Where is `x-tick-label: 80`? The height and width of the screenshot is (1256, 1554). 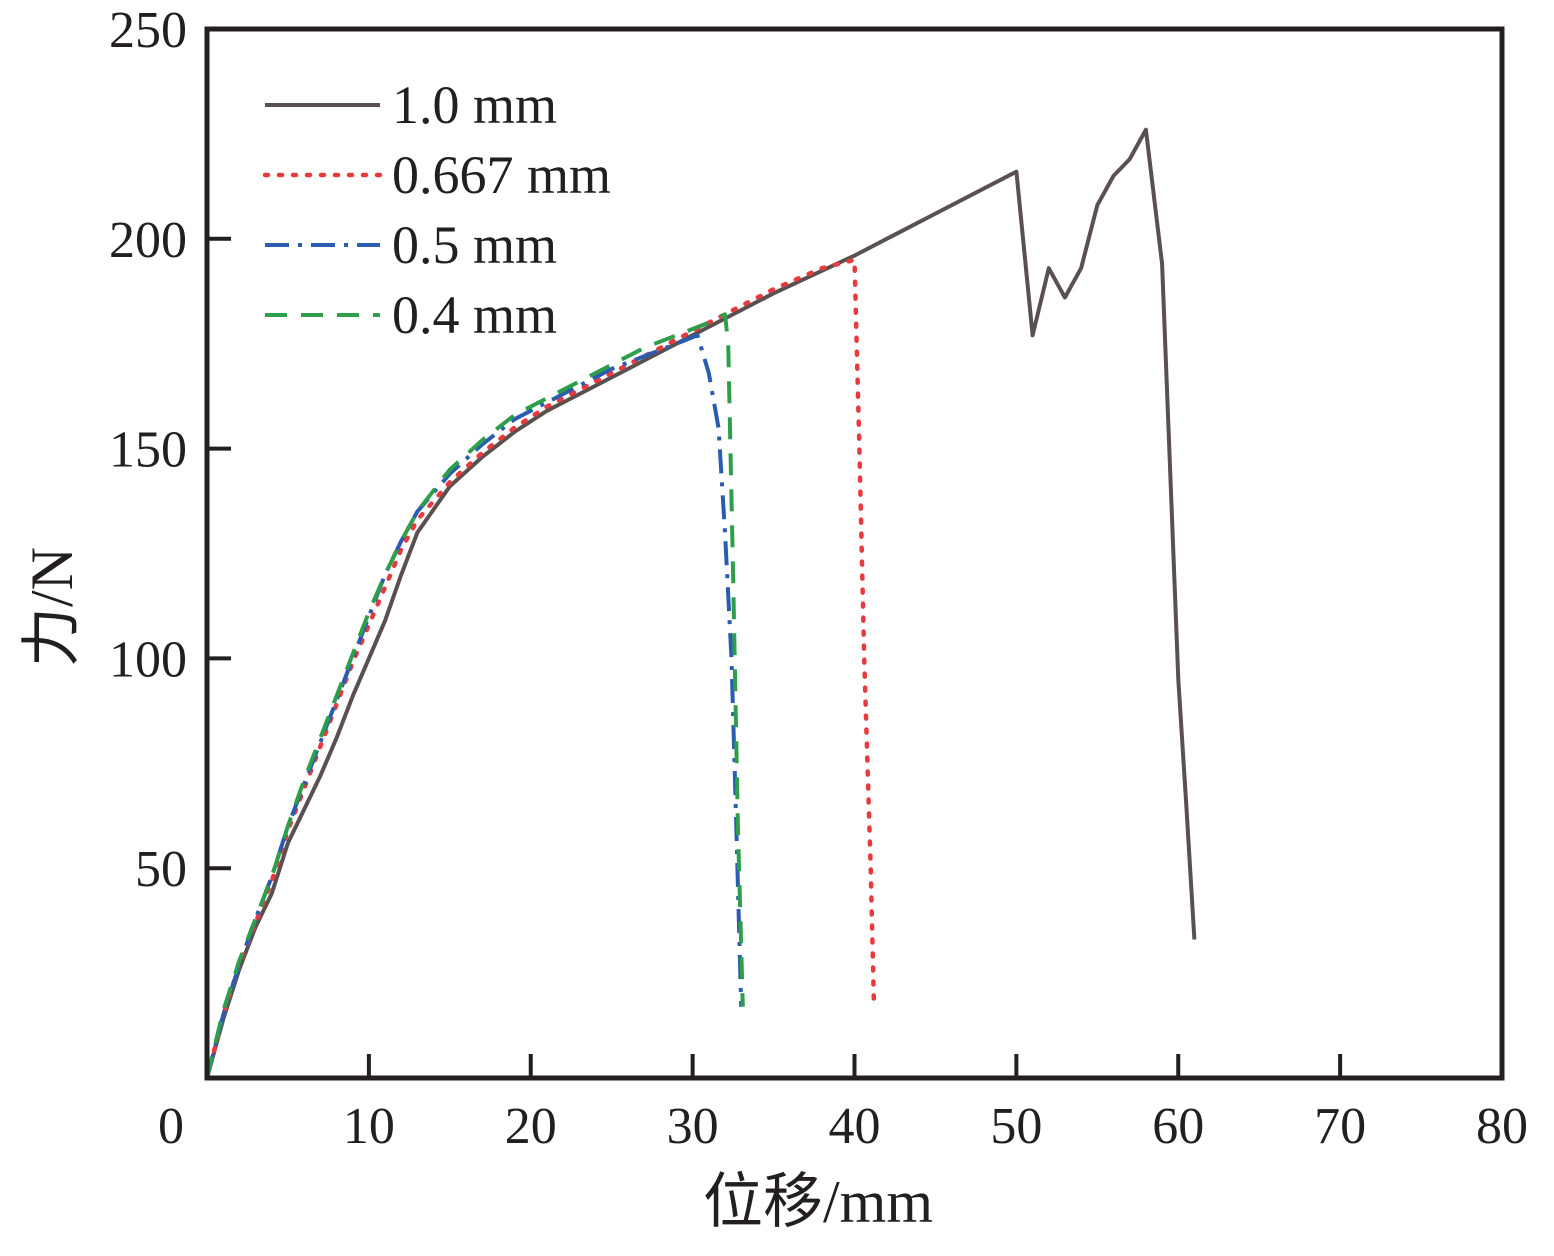 x-tick-label: 80 is located at coordinates (1502, 1126).